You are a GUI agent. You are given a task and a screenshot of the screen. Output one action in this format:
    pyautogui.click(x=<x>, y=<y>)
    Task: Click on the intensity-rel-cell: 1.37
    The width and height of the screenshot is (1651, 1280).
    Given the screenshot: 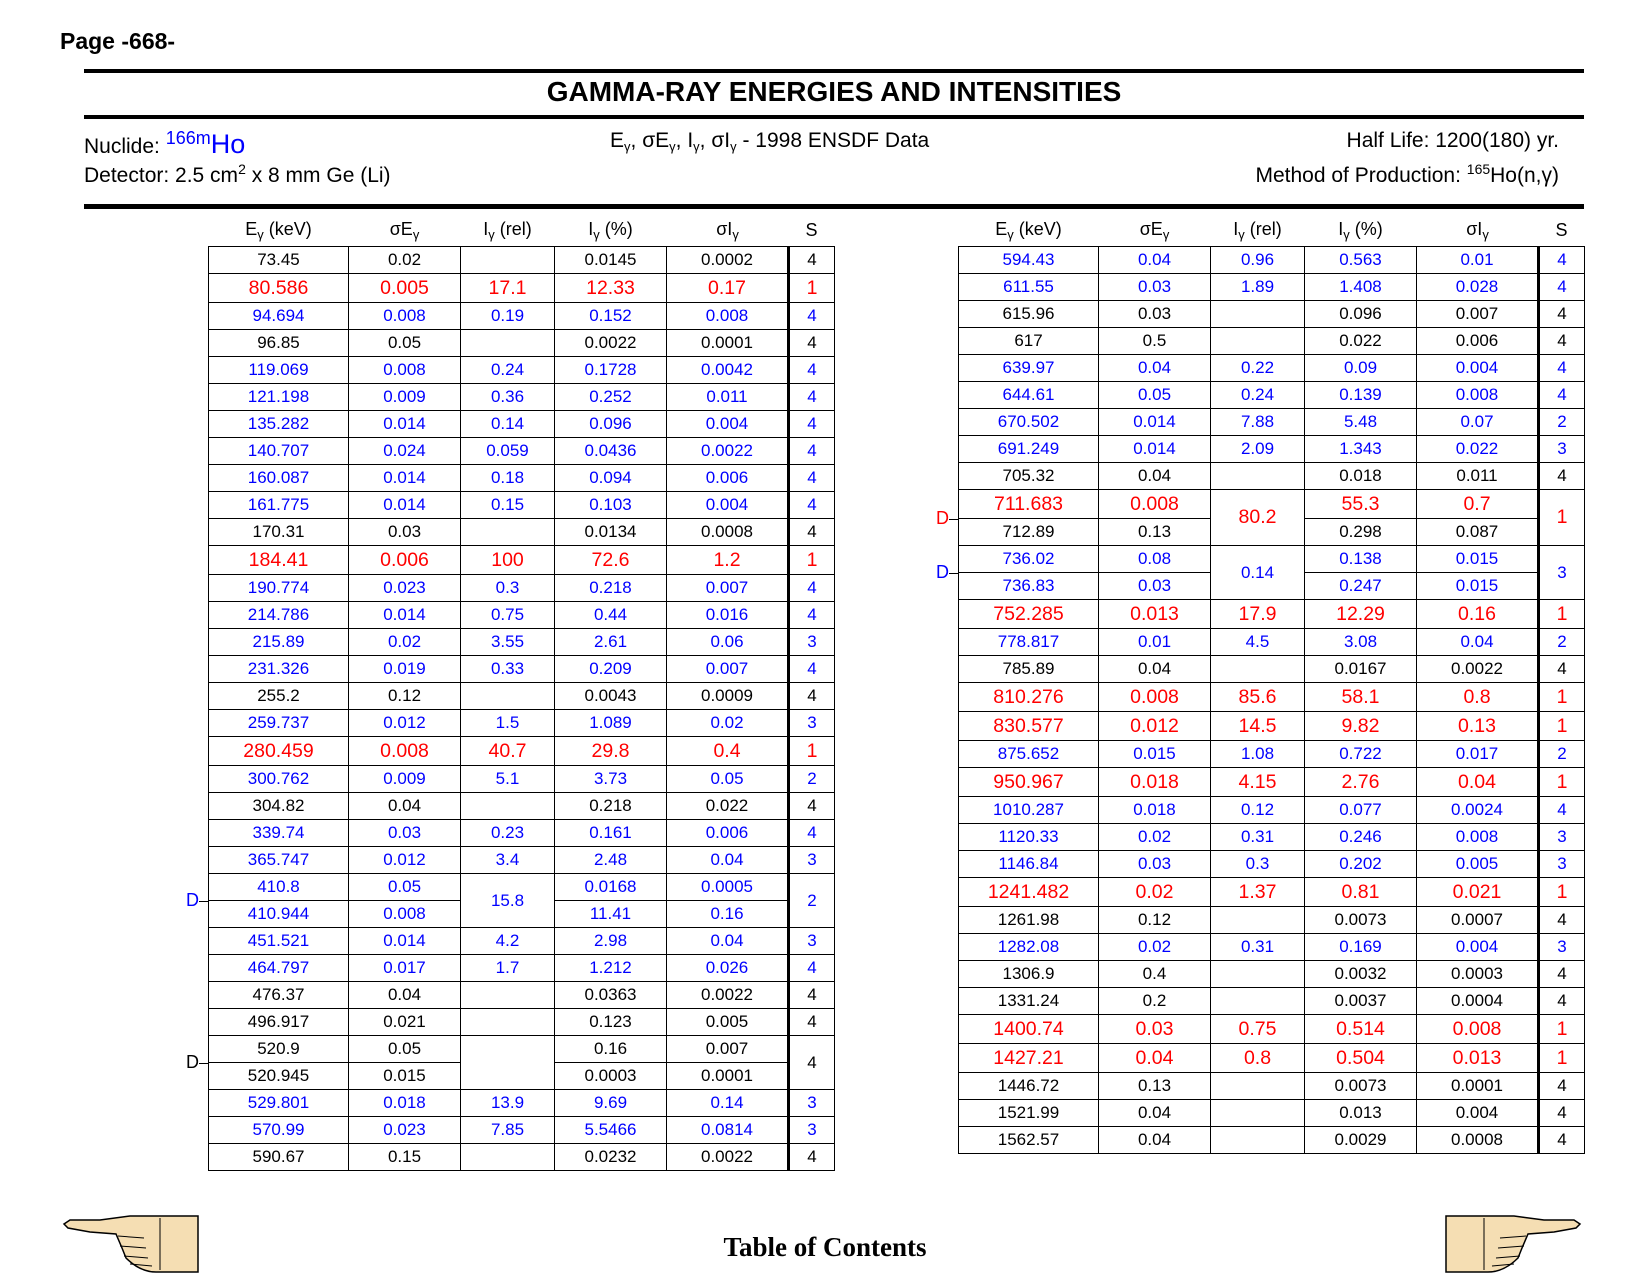 What is the action you would take?
    pyautogui.click(x=1257, y=892)
    